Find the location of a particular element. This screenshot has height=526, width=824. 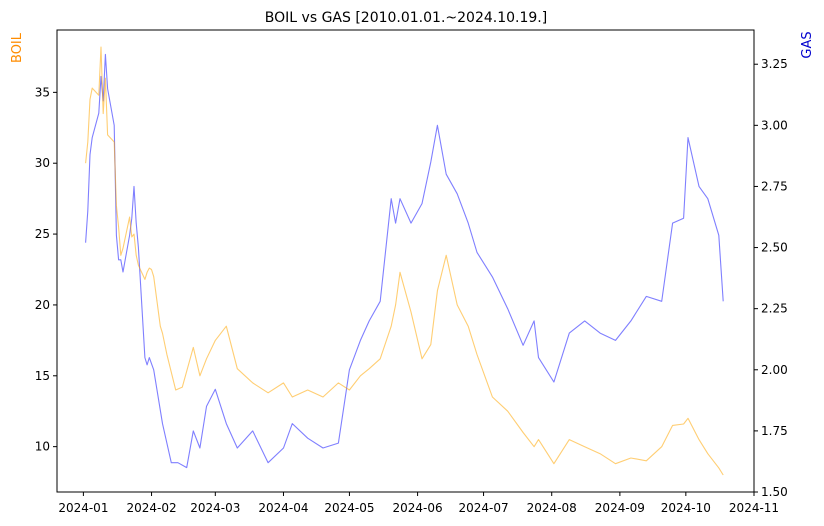

chart-title: BOIL vs GAS [2010.01.01.~2024.10.19.] is located at coordinates (406, 18).